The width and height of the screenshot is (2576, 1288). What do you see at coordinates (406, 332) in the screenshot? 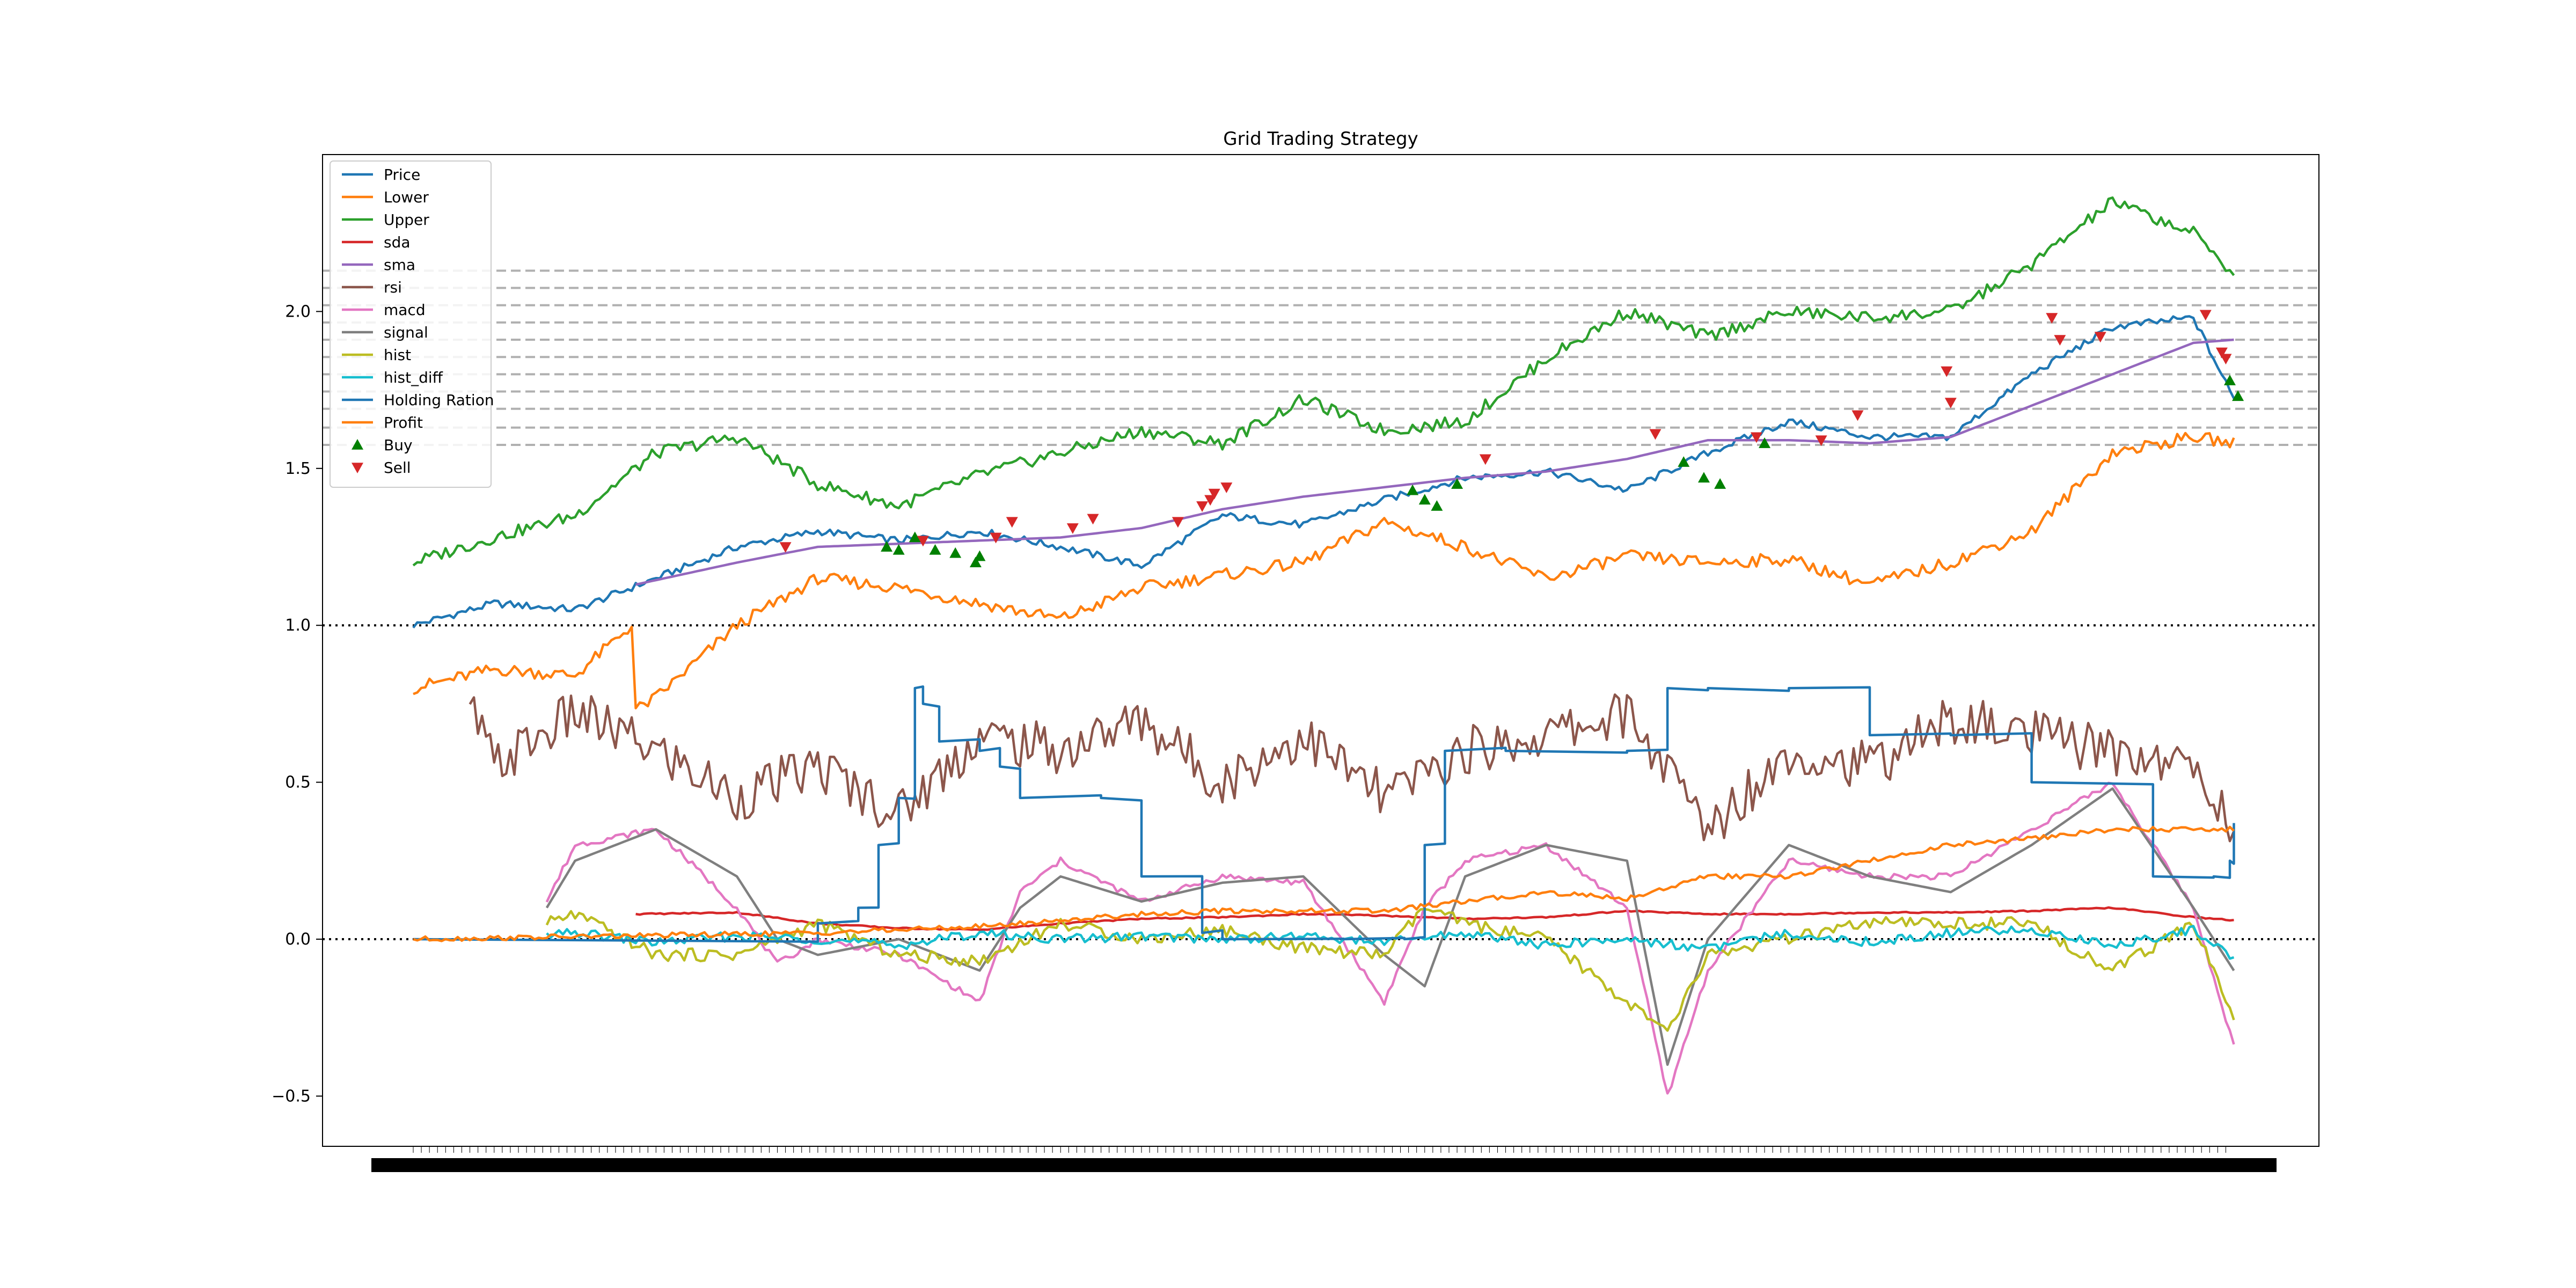
I see `legend-label-signal: signal` at bounding box center [406, 332].